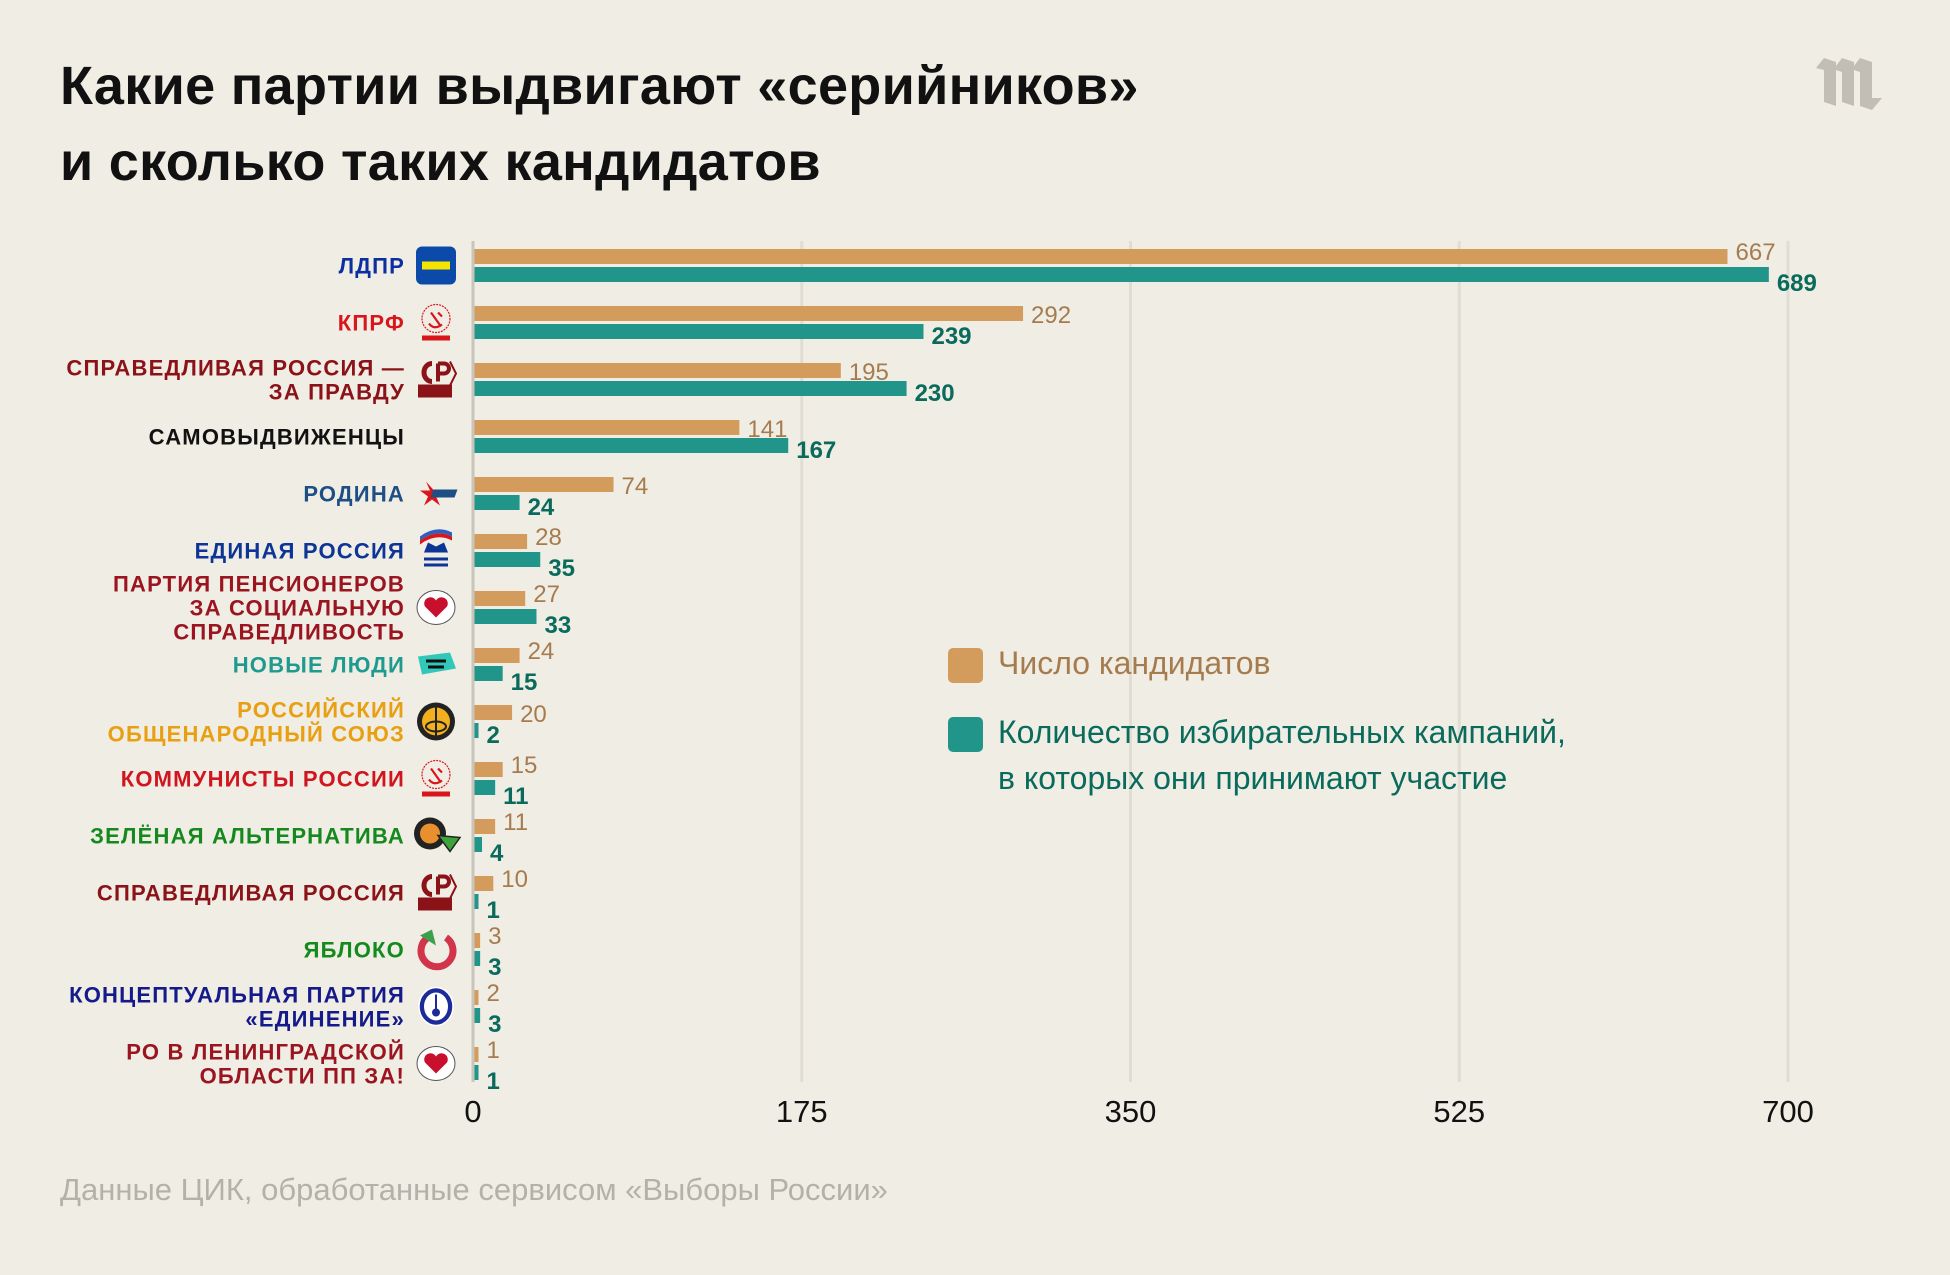 Image resolution: width=1950 pixels, height=1275 pixels. Describe the element at coordinates (277, 437) in the screenshot. I see `category-label: САМОВЫДВИЖЕНЦЫ` at that location.